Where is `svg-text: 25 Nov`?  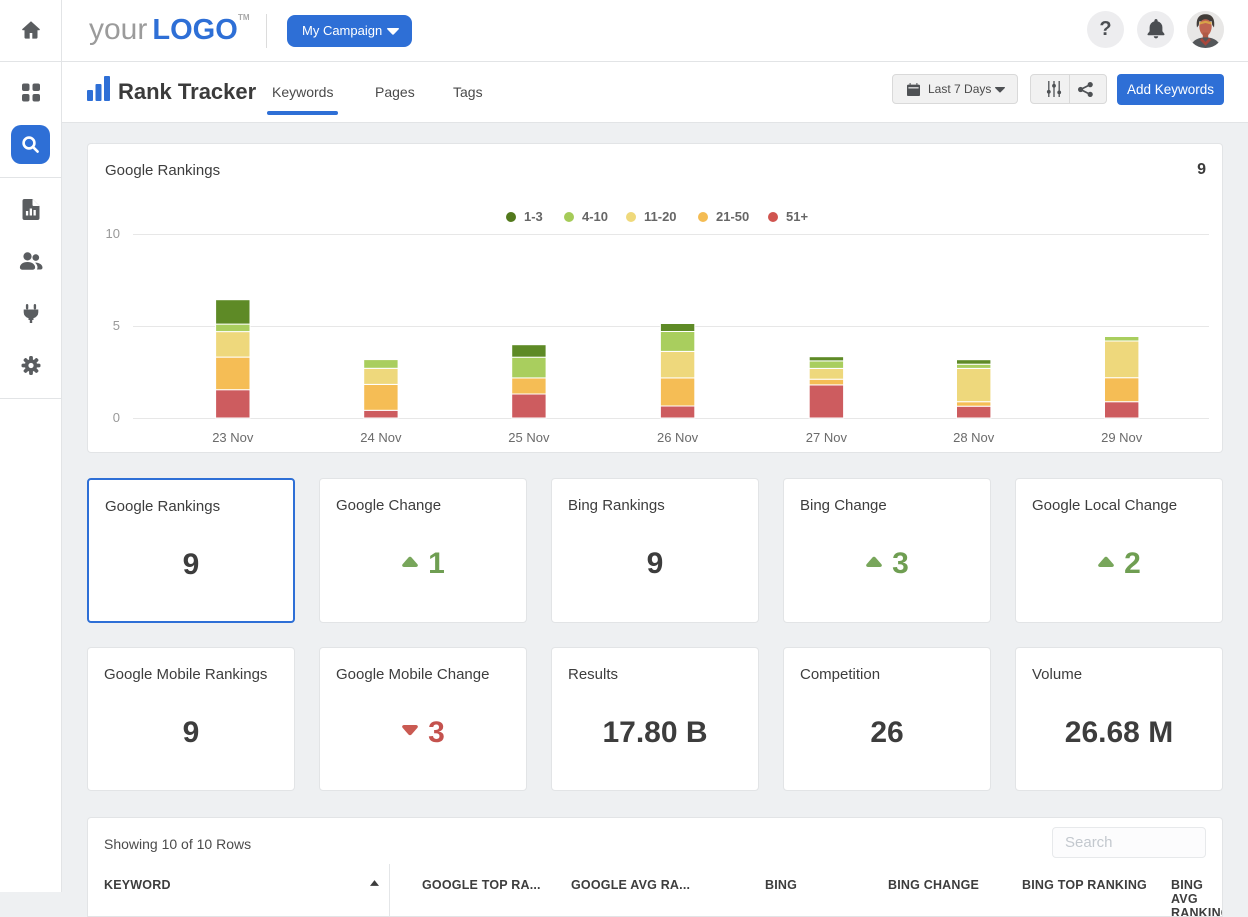 svg-text: 25 Nov is located at coordinates (529, 437).